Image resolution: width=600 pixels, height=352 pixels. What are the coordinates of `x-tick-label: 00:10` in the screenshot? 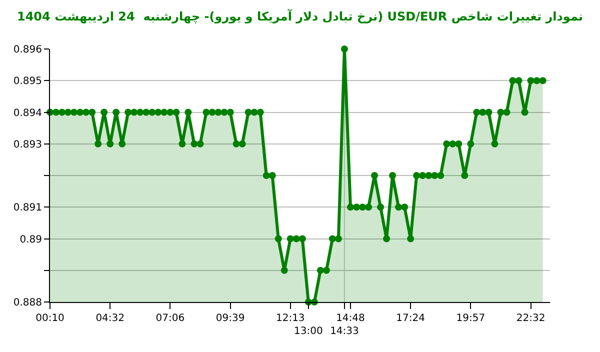 It's located at (50, 318).